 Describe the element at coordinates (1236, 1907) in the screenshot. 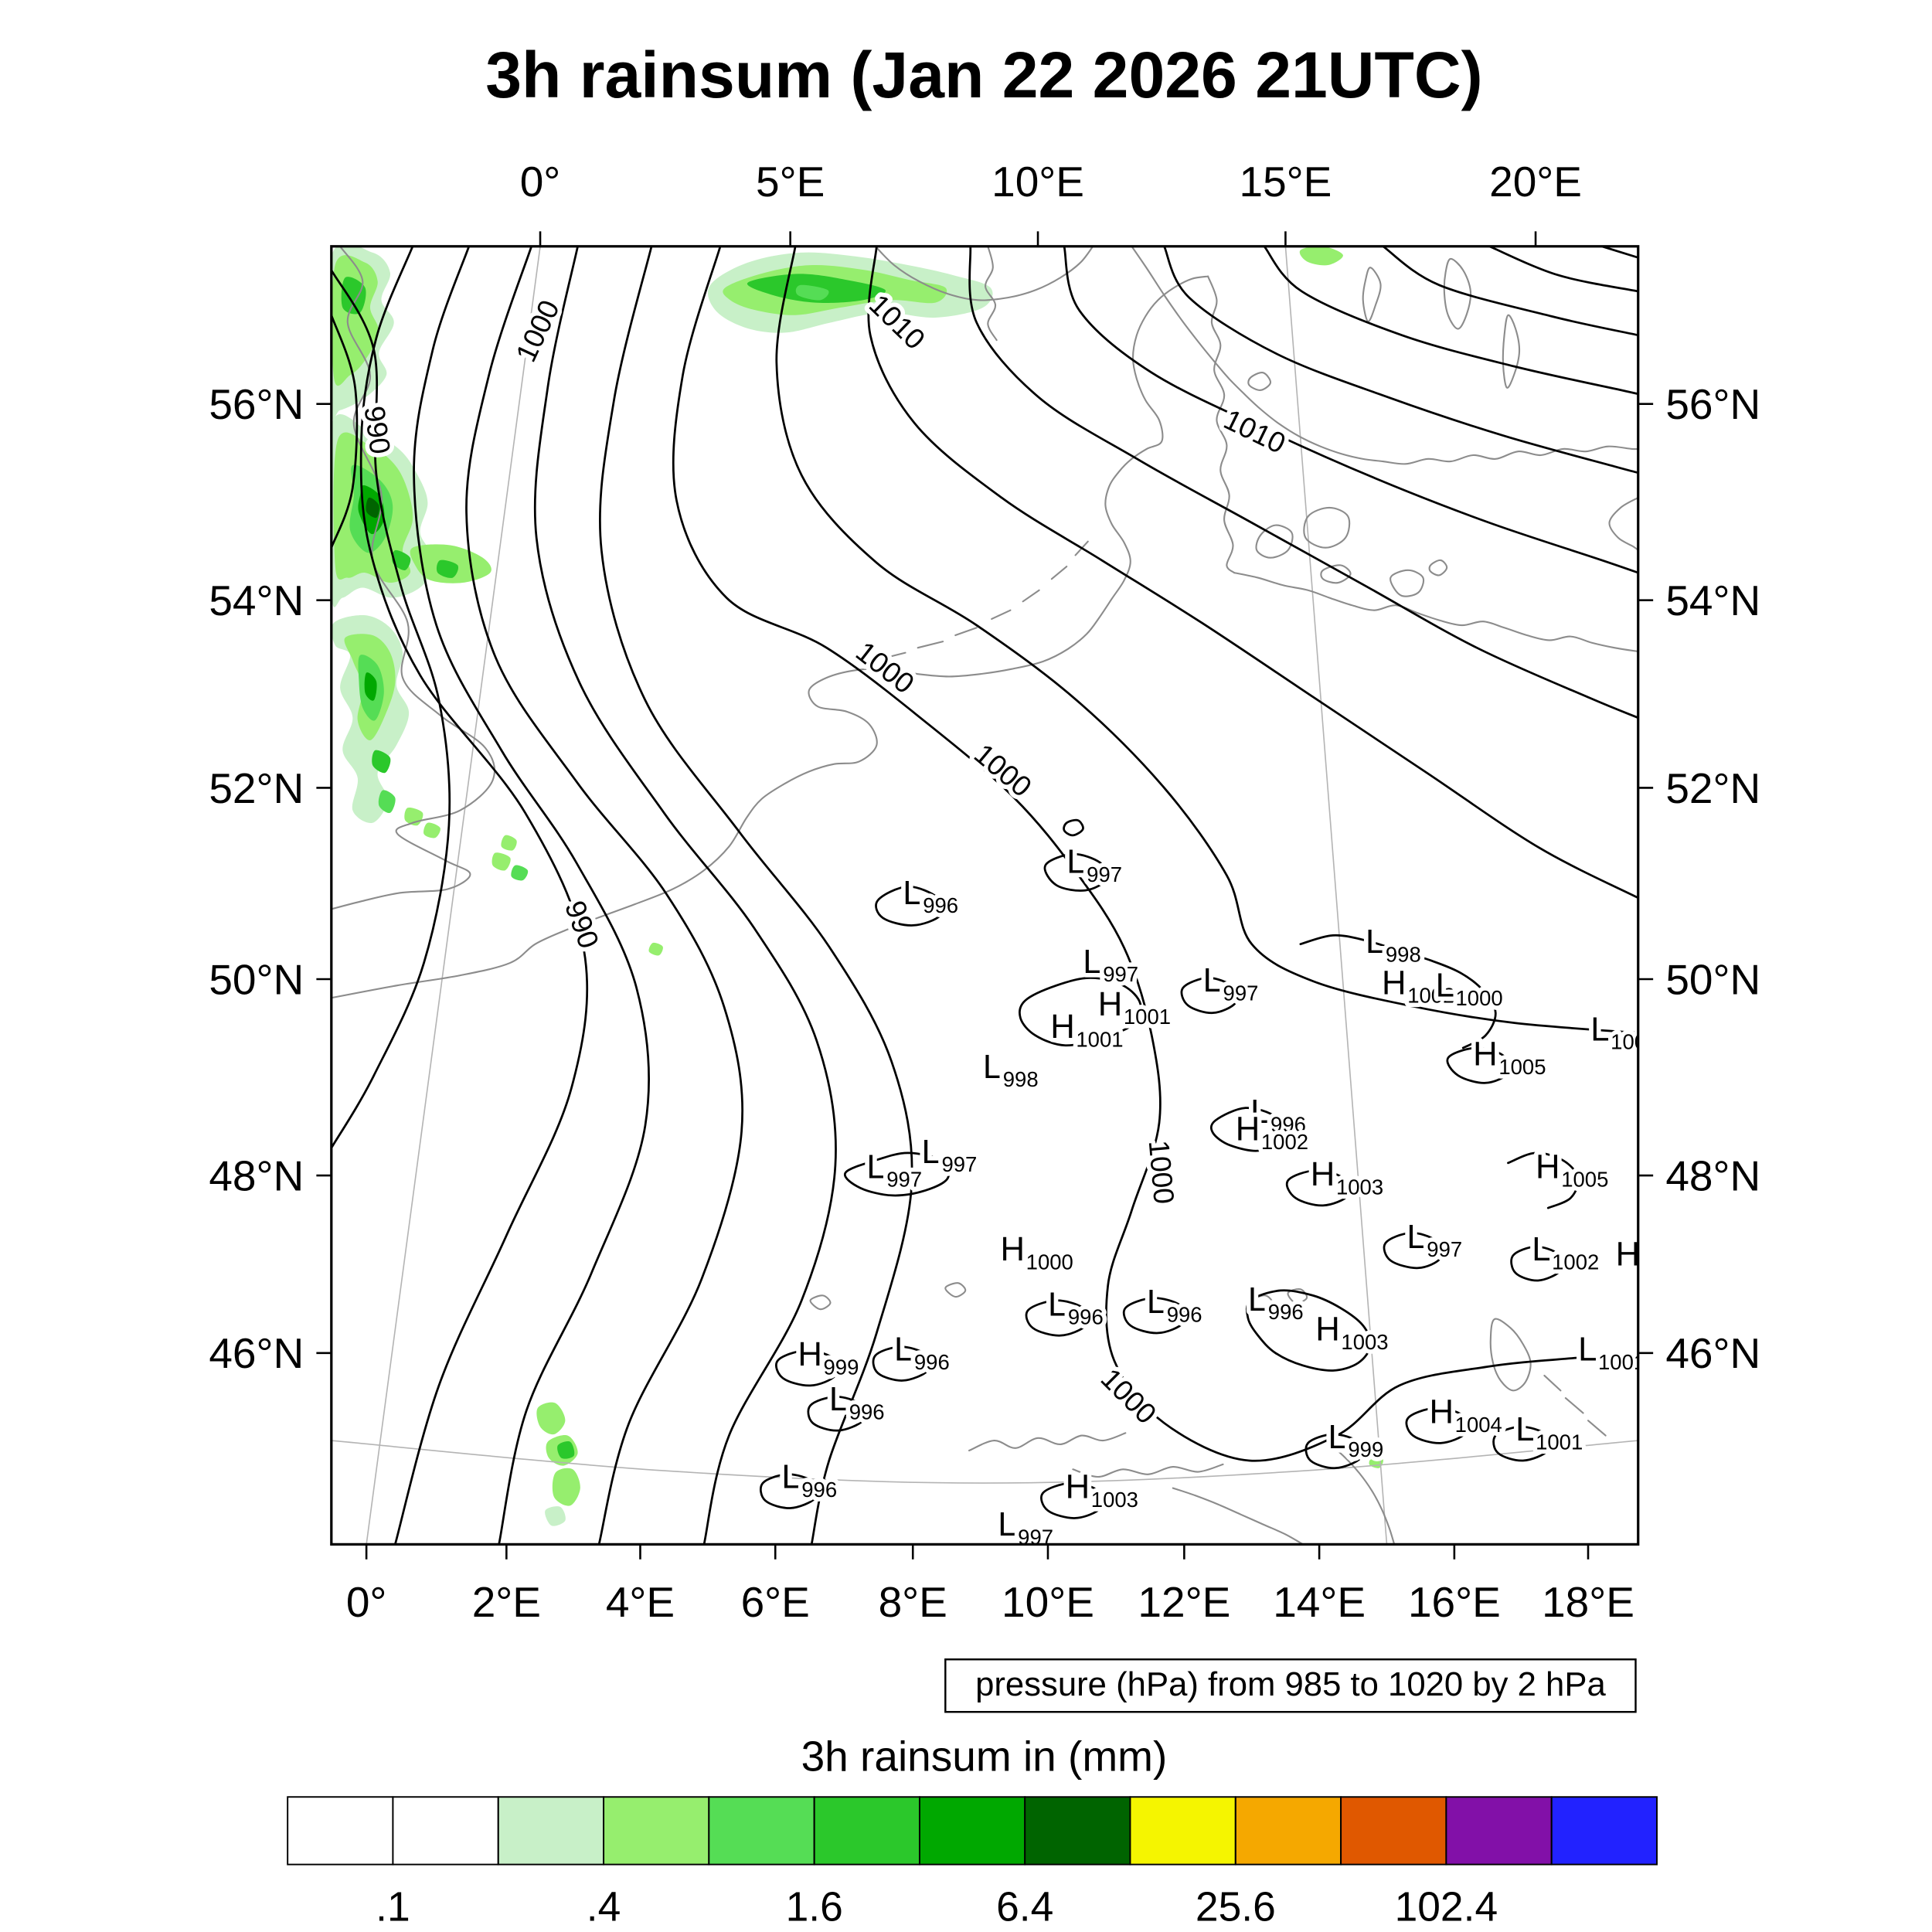

I see `colorbar-tick-label: 25.6` at that location.